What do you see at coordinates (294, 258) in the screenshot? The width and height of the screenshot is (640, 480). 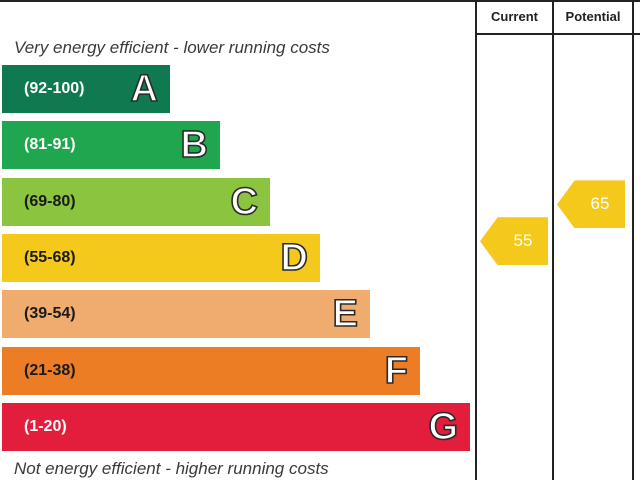 I see `band-letter: D` at bounding box center [294, 258].